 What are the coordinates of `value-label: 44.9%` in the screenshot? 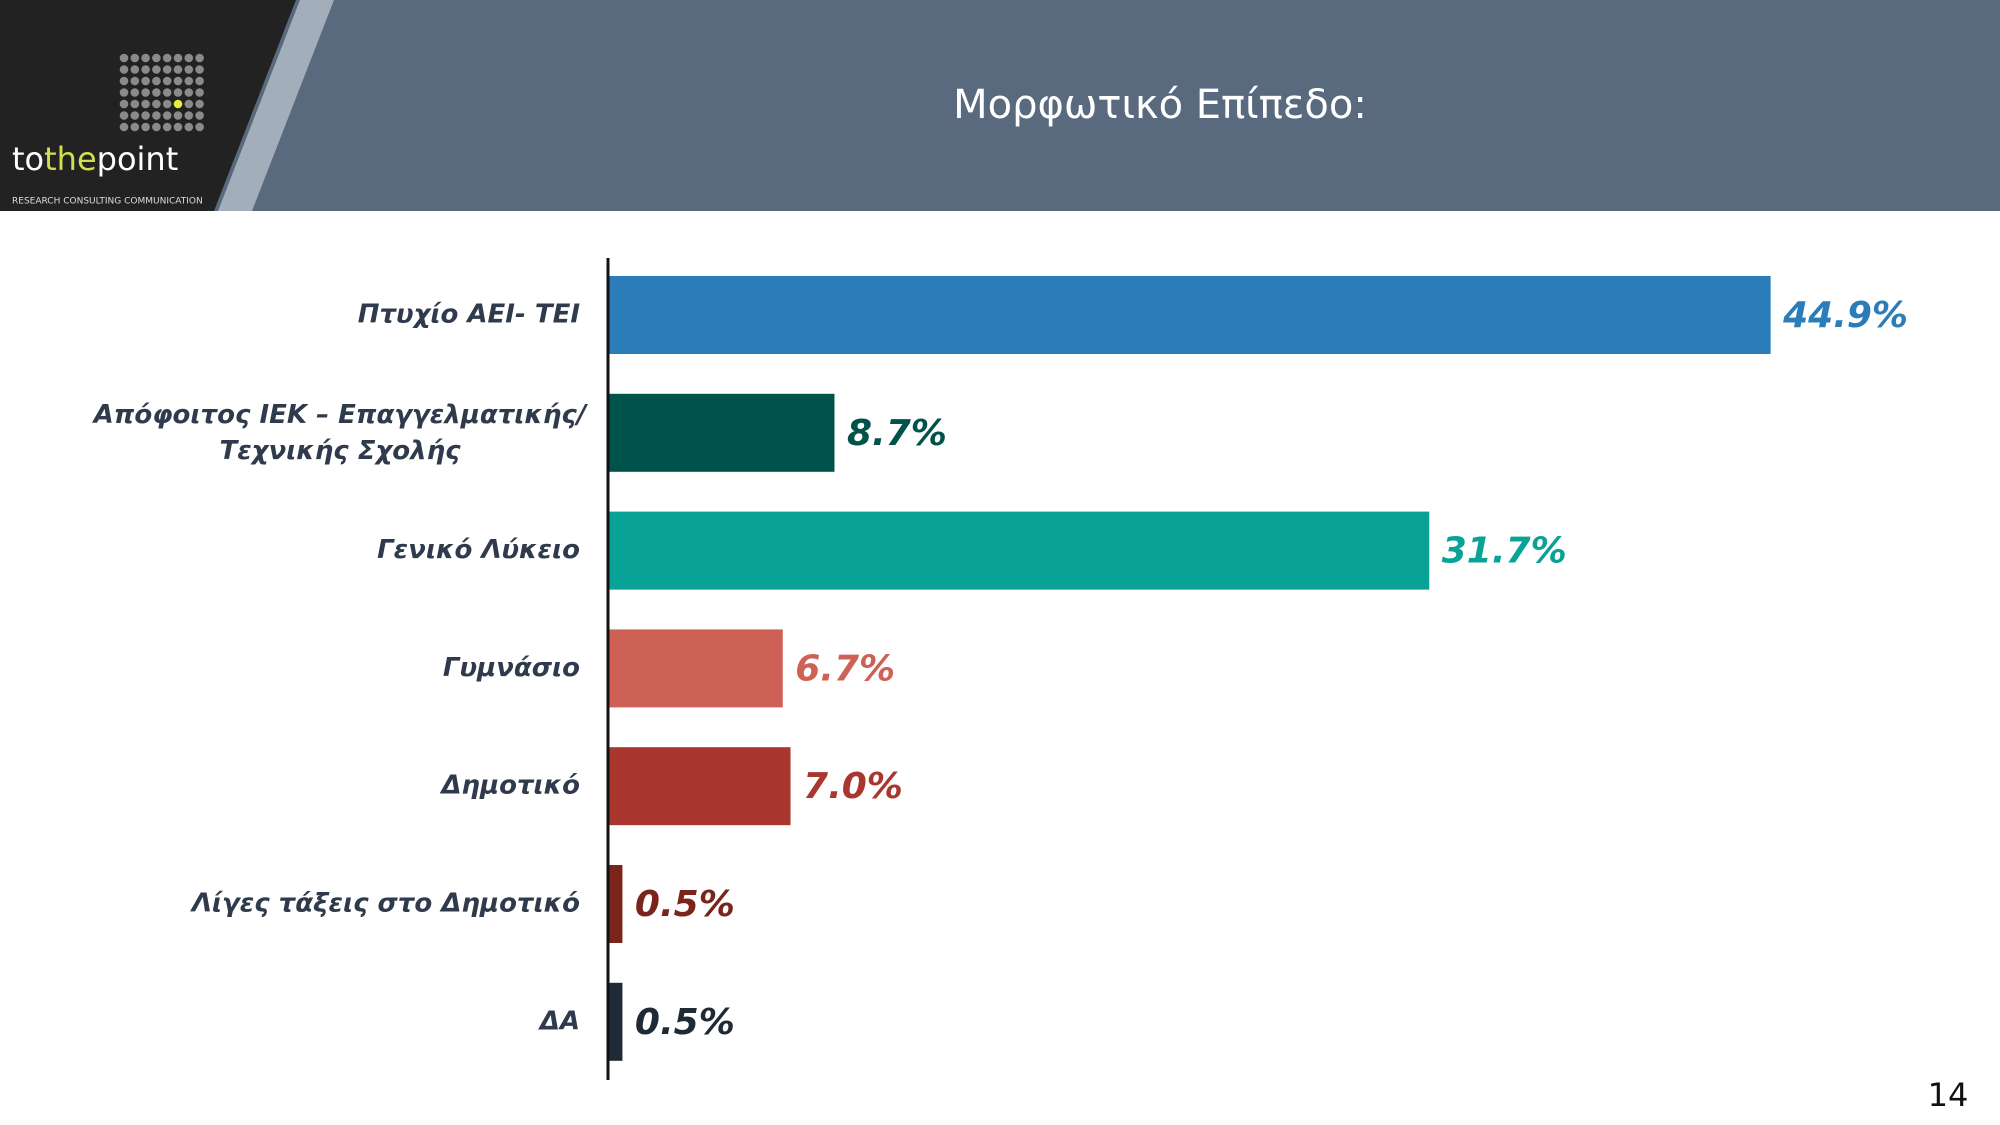 It's located at (1845, 315).